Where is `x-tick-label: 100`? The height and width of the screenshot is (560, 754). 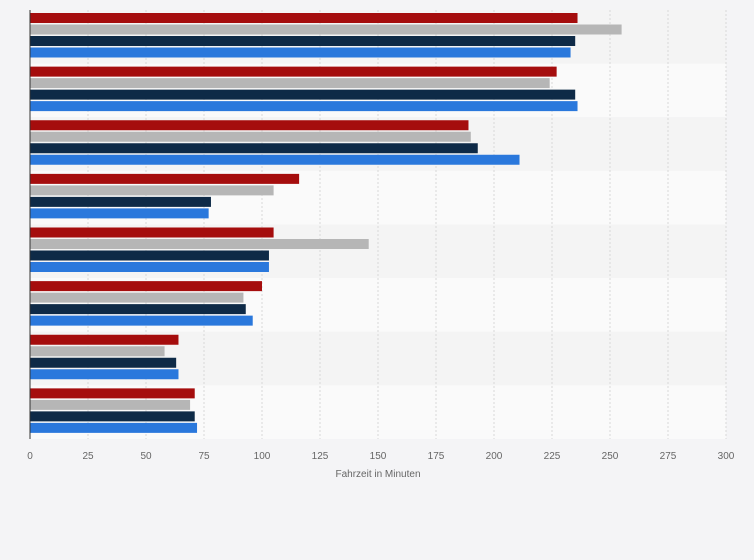 x-tick-label: 100 is located at coordinates (262, 456).